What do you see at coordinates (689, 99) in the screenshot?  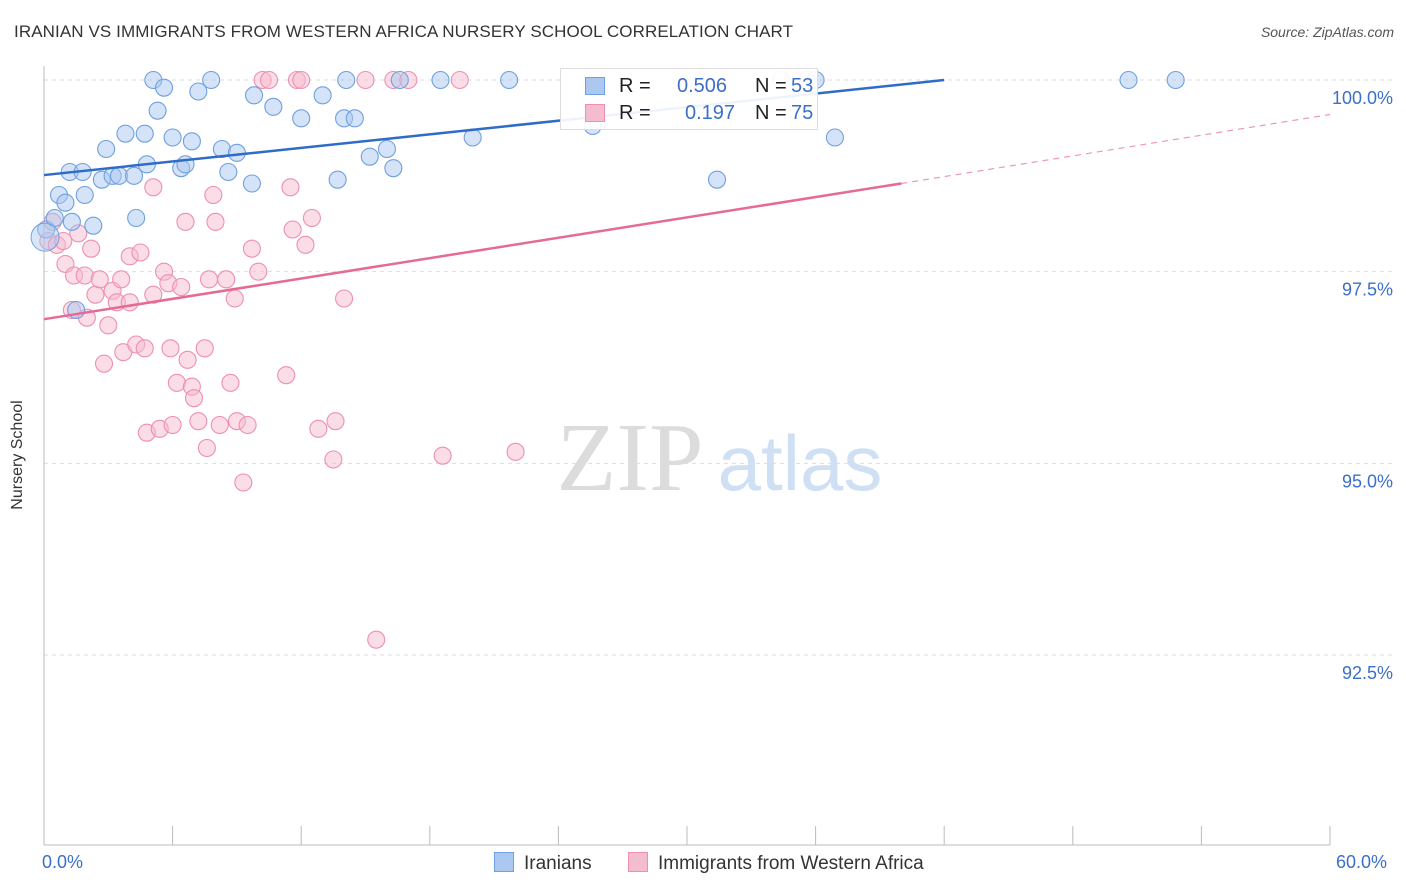 I see `correlation-legend: R = 0.506 N = 53 R = 0.197 N = 75` at bounding box center [689, 99].